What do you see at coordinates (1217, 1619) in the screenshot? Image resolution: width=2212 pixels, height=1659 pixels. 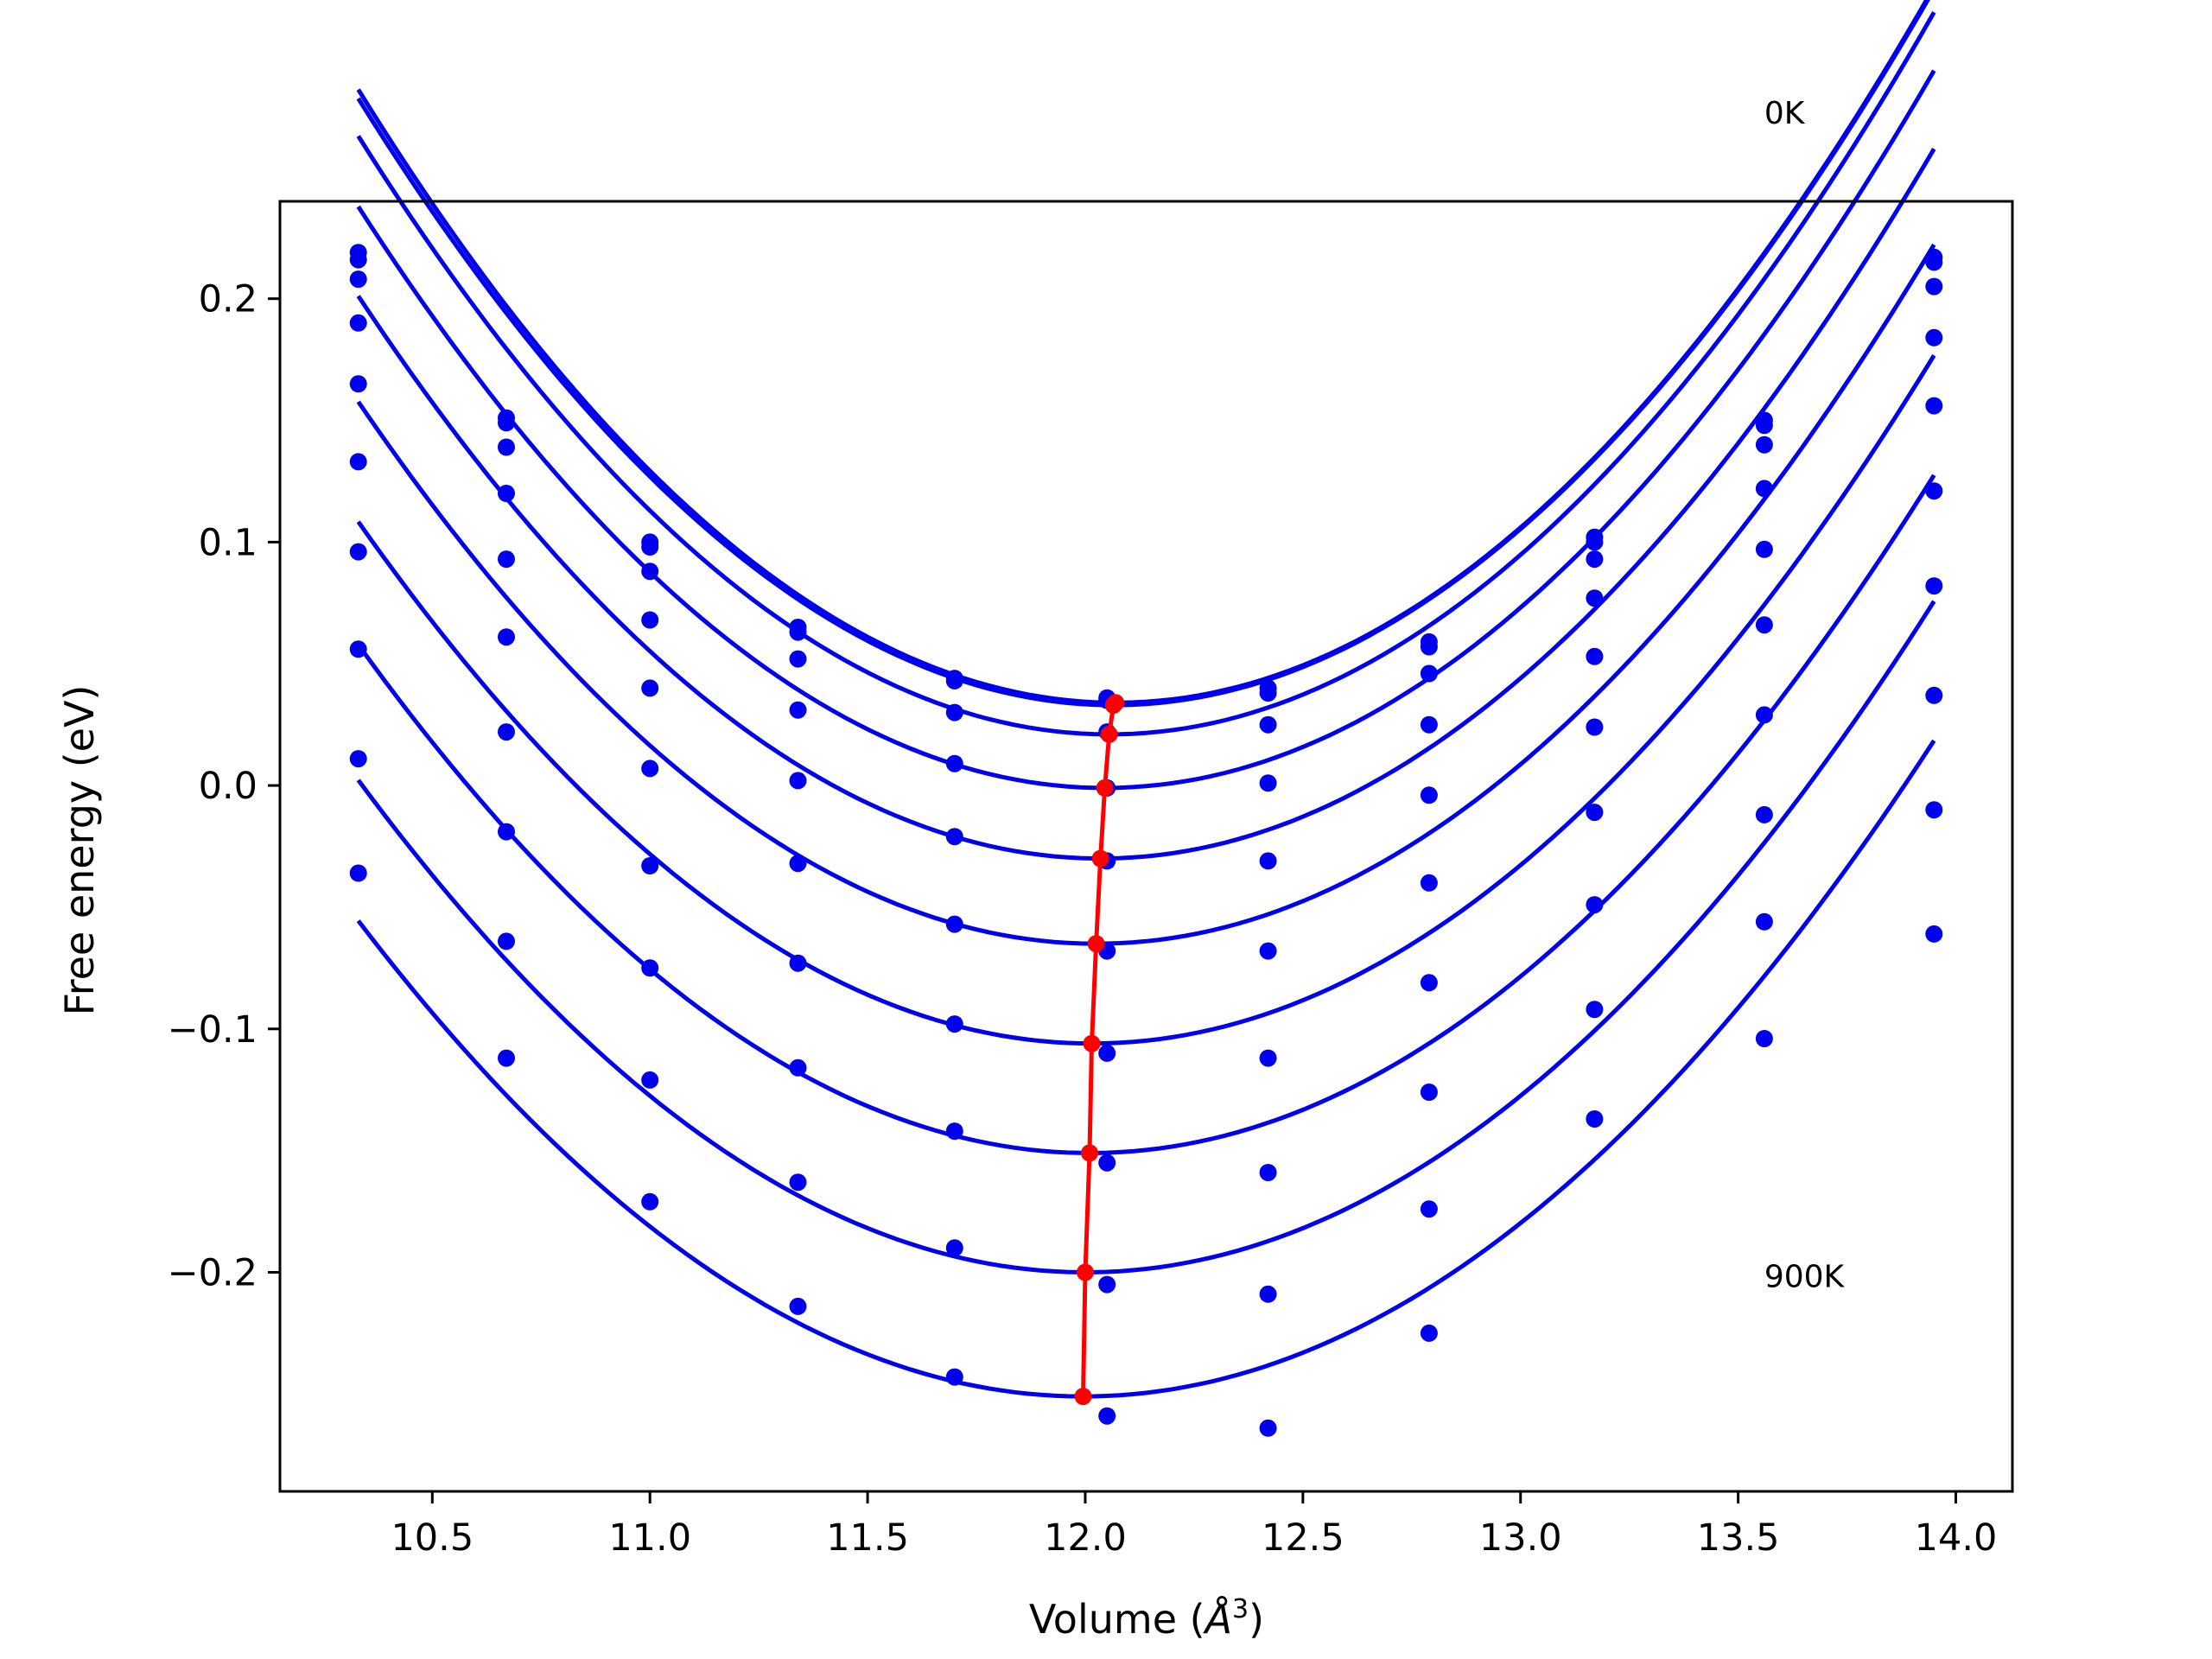 I see `x-axis-label-symbol: Å` at bounding box center [1217, 1619].